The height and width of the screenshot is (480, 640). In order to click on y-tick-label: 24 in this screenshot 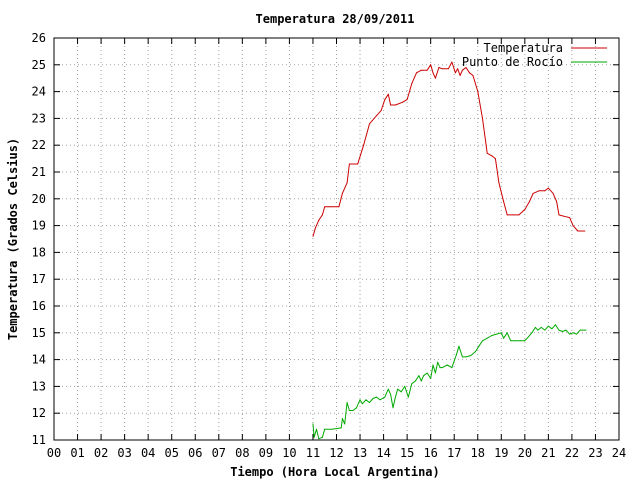, I will do `click(39, 92)`.